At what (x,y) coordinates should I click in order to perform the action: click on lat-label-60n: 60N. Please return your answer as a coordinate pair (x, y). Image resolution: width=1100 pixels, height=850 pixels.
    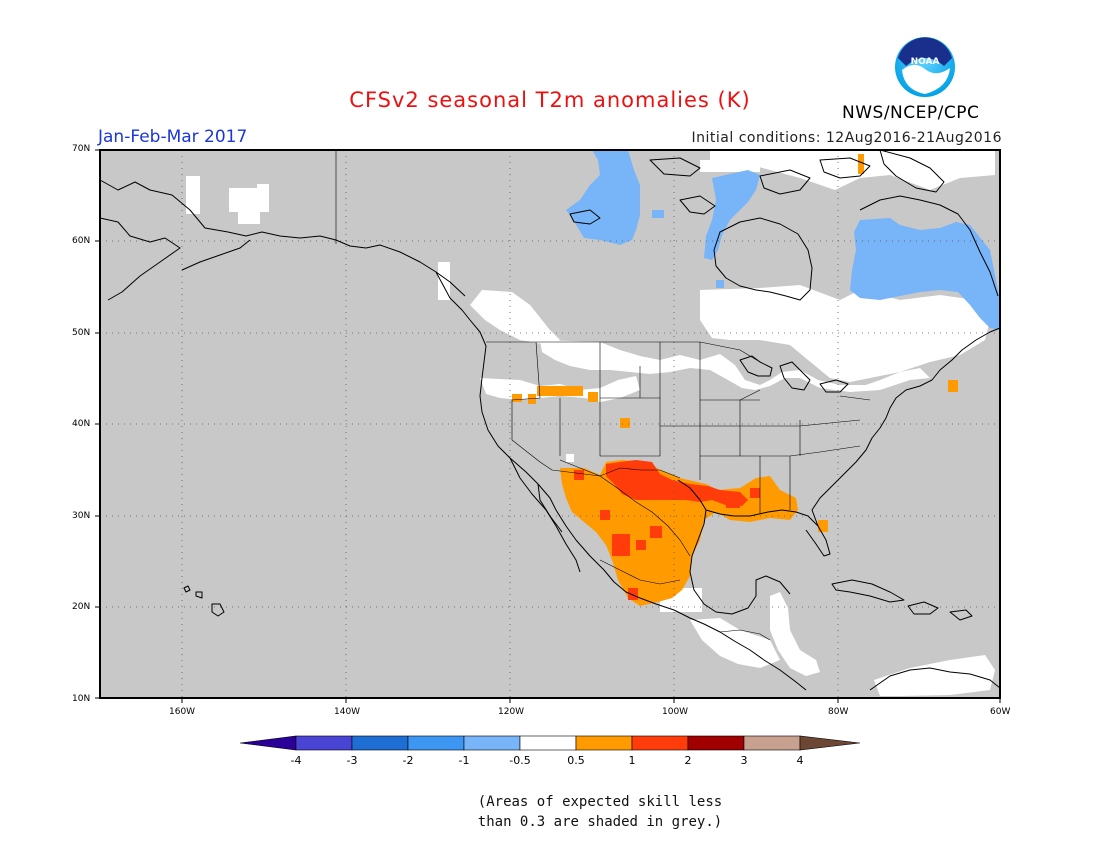
    Looking at the image, I should click on (81, 241).